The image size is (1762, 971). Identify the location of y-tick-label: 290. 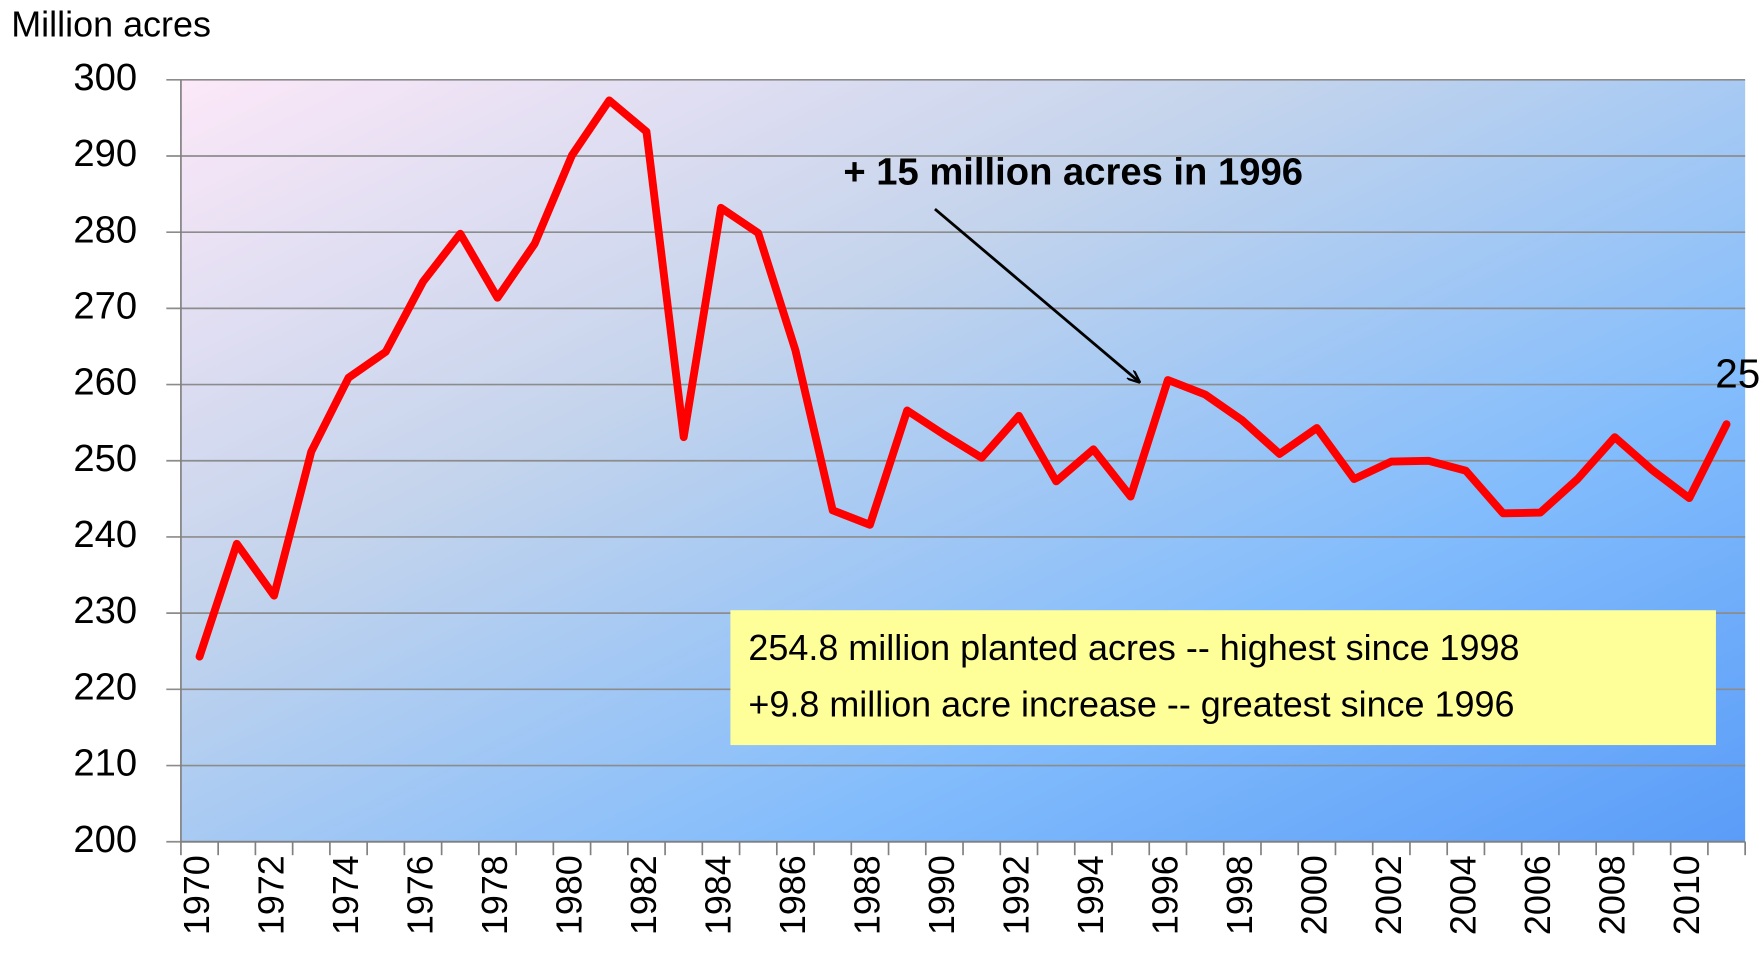
(105, 153).